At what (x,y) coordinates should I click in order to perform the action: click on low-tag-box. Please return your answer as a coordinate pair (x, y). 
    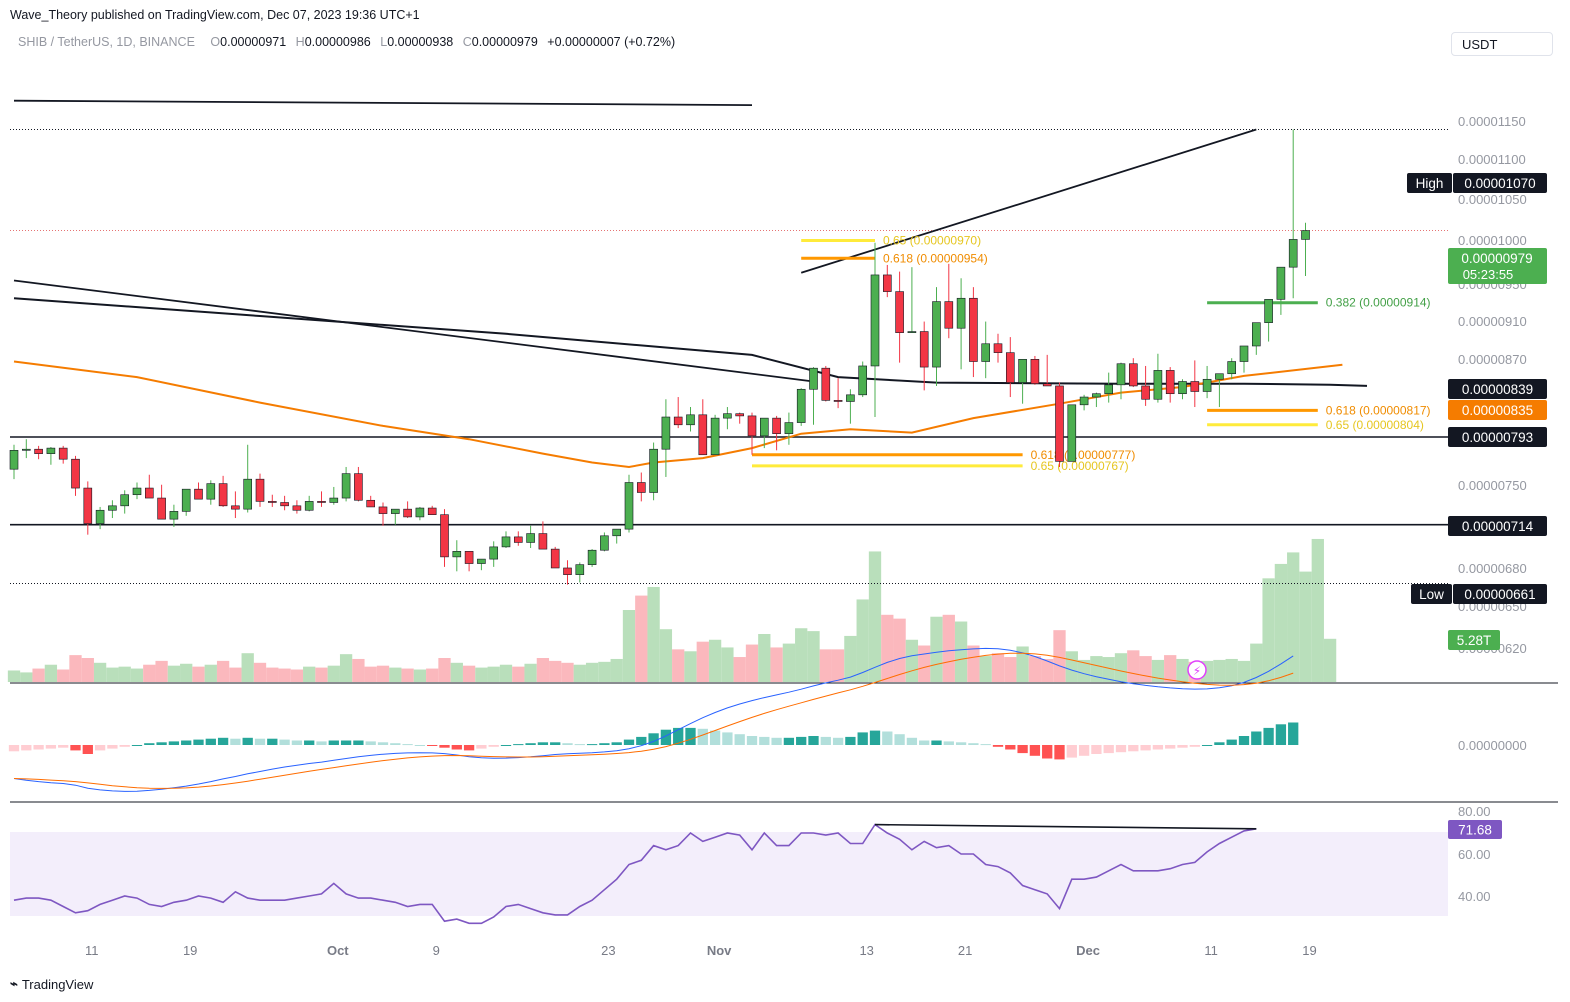
    Looking at the image, I should click on (1431, 594).